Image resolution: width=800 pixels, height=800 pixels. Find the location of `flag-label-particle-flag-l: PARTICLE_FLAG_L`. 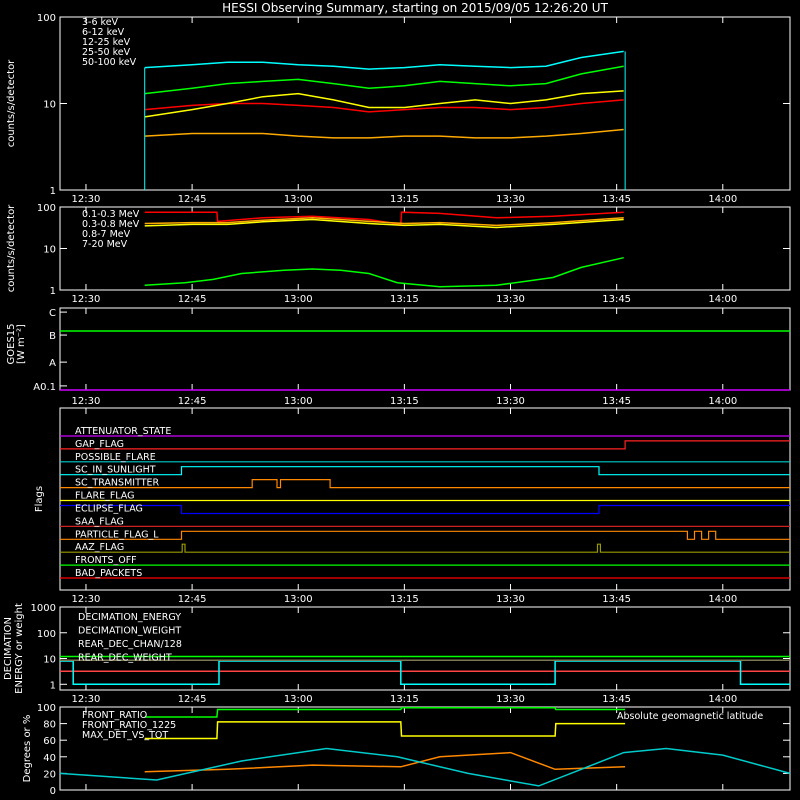

flag-label-particle-flag-l: PARTICLE_FLAG_L is located at coordinates (117, 534).